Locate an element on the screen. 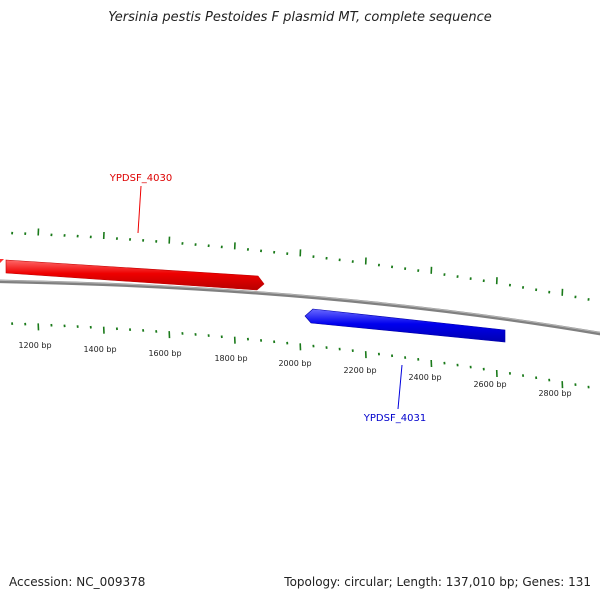 This screenshot has height=600, width=600. outer-tick-marks is located at coordinates (300, 264).